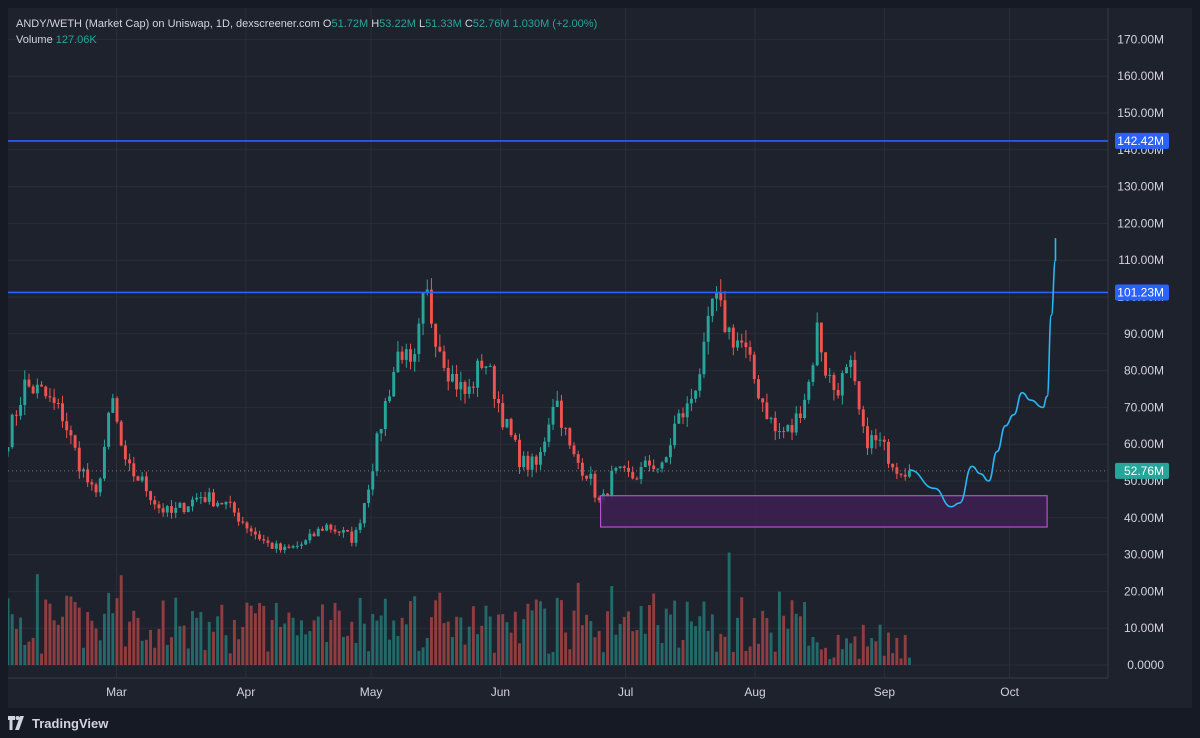  I want to click on horizontal-level-label: 142.42M, so click(1140, 141).